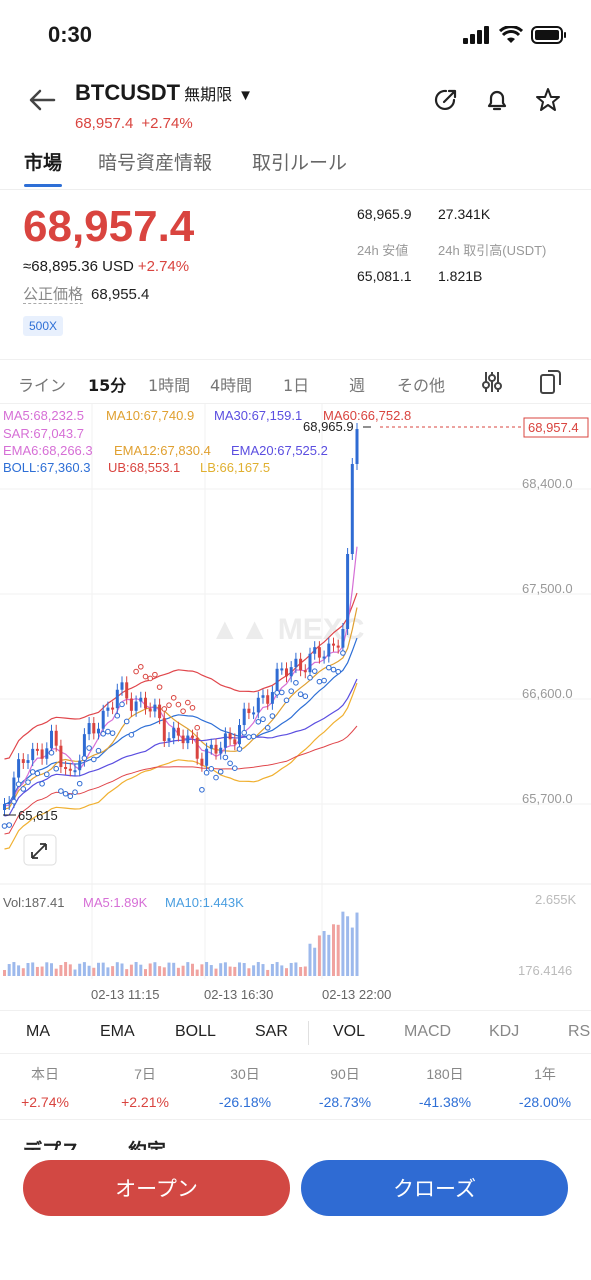 This screenshot has width=591, height=1280. What do you see at coordinates (53, 295) in the screenshot?
I see `fair-price-label: 公正価格` at bounding box center [53, 295].